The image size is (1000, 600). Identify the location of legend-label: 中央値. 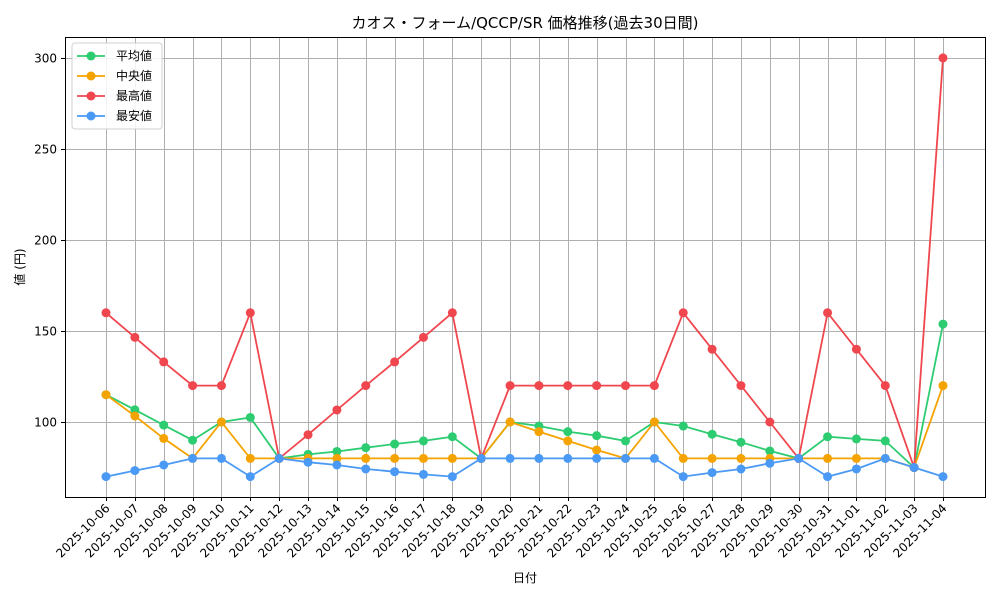
(134, 75).